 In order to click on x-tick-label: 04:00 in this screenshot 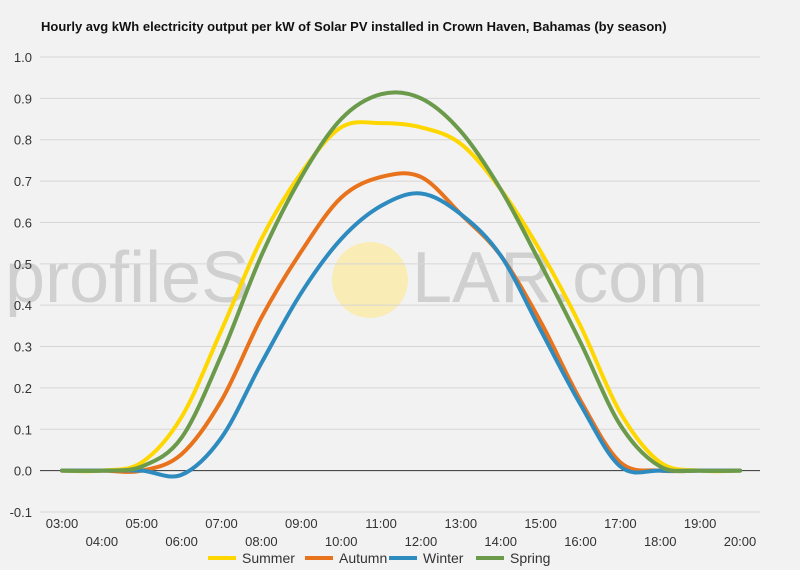, I will do `click(102, 541)`.